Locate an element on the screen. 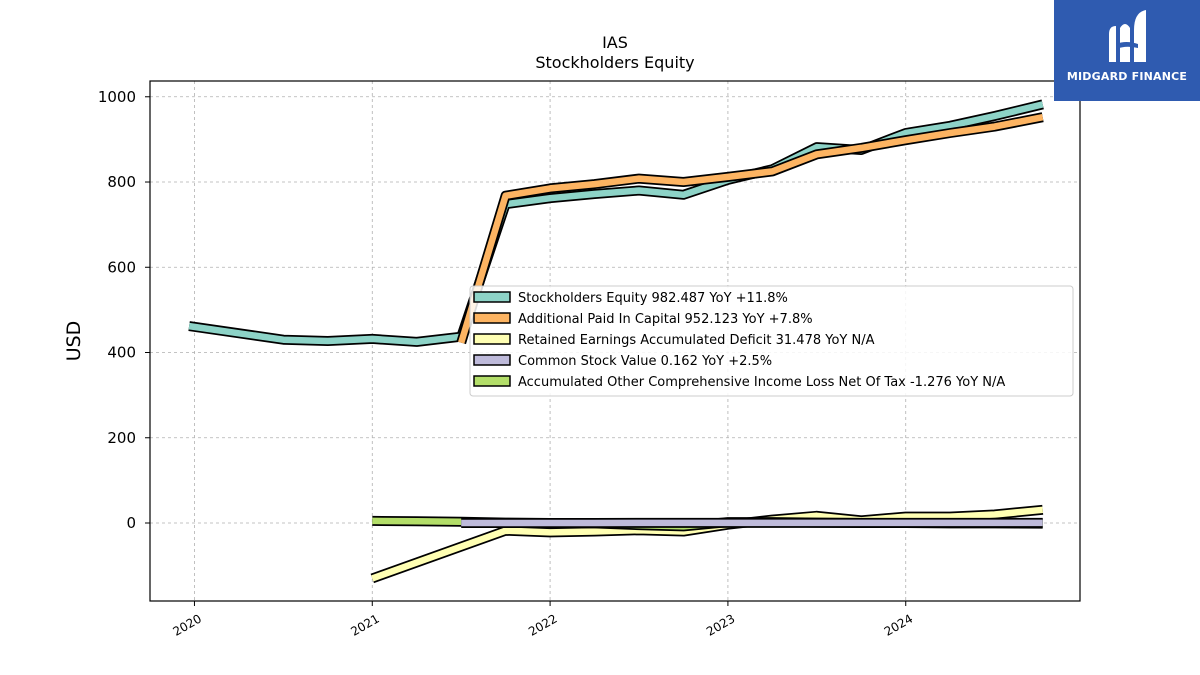 Image resolution: width=1200 pixels, height=675 pixels. y-axis-label: USD is located at coordinates (74, 341).